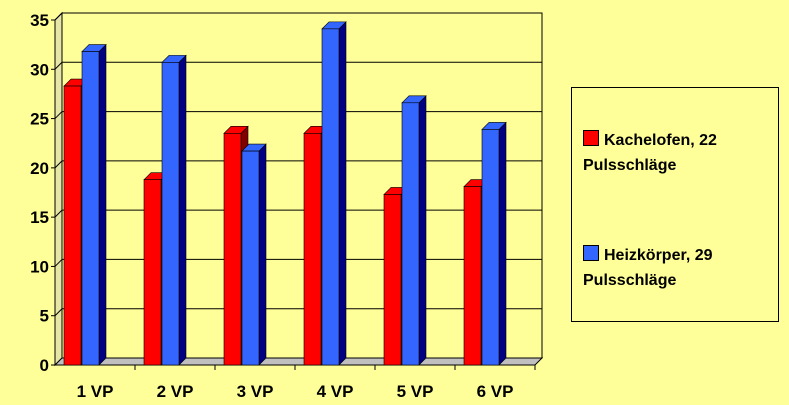  Describe the element at coordinates (175, 391) in the screenshot. I see `x-tick-label: 2 VP` at that location.